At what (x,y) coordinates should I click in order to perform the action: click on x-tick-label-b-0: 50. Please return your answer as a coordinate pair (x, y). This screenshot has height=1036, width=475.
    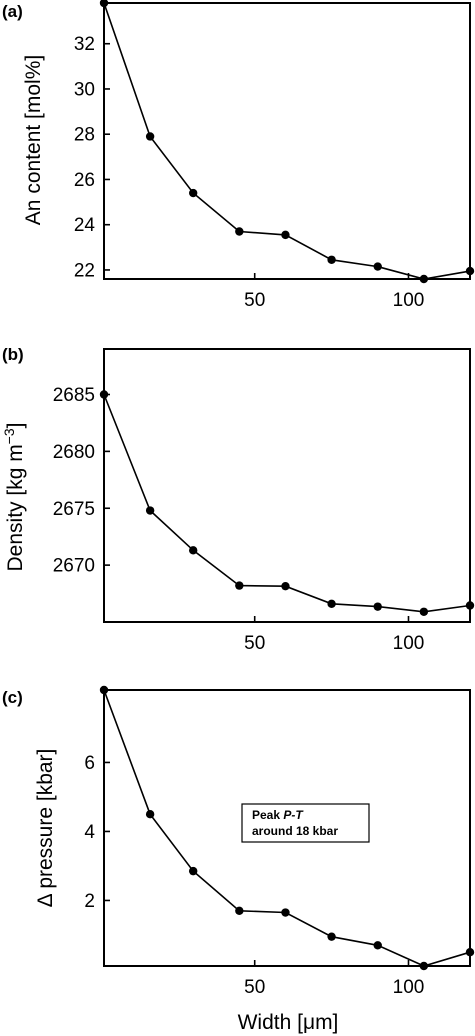
    Looking at the image, I should click on (254, 643).